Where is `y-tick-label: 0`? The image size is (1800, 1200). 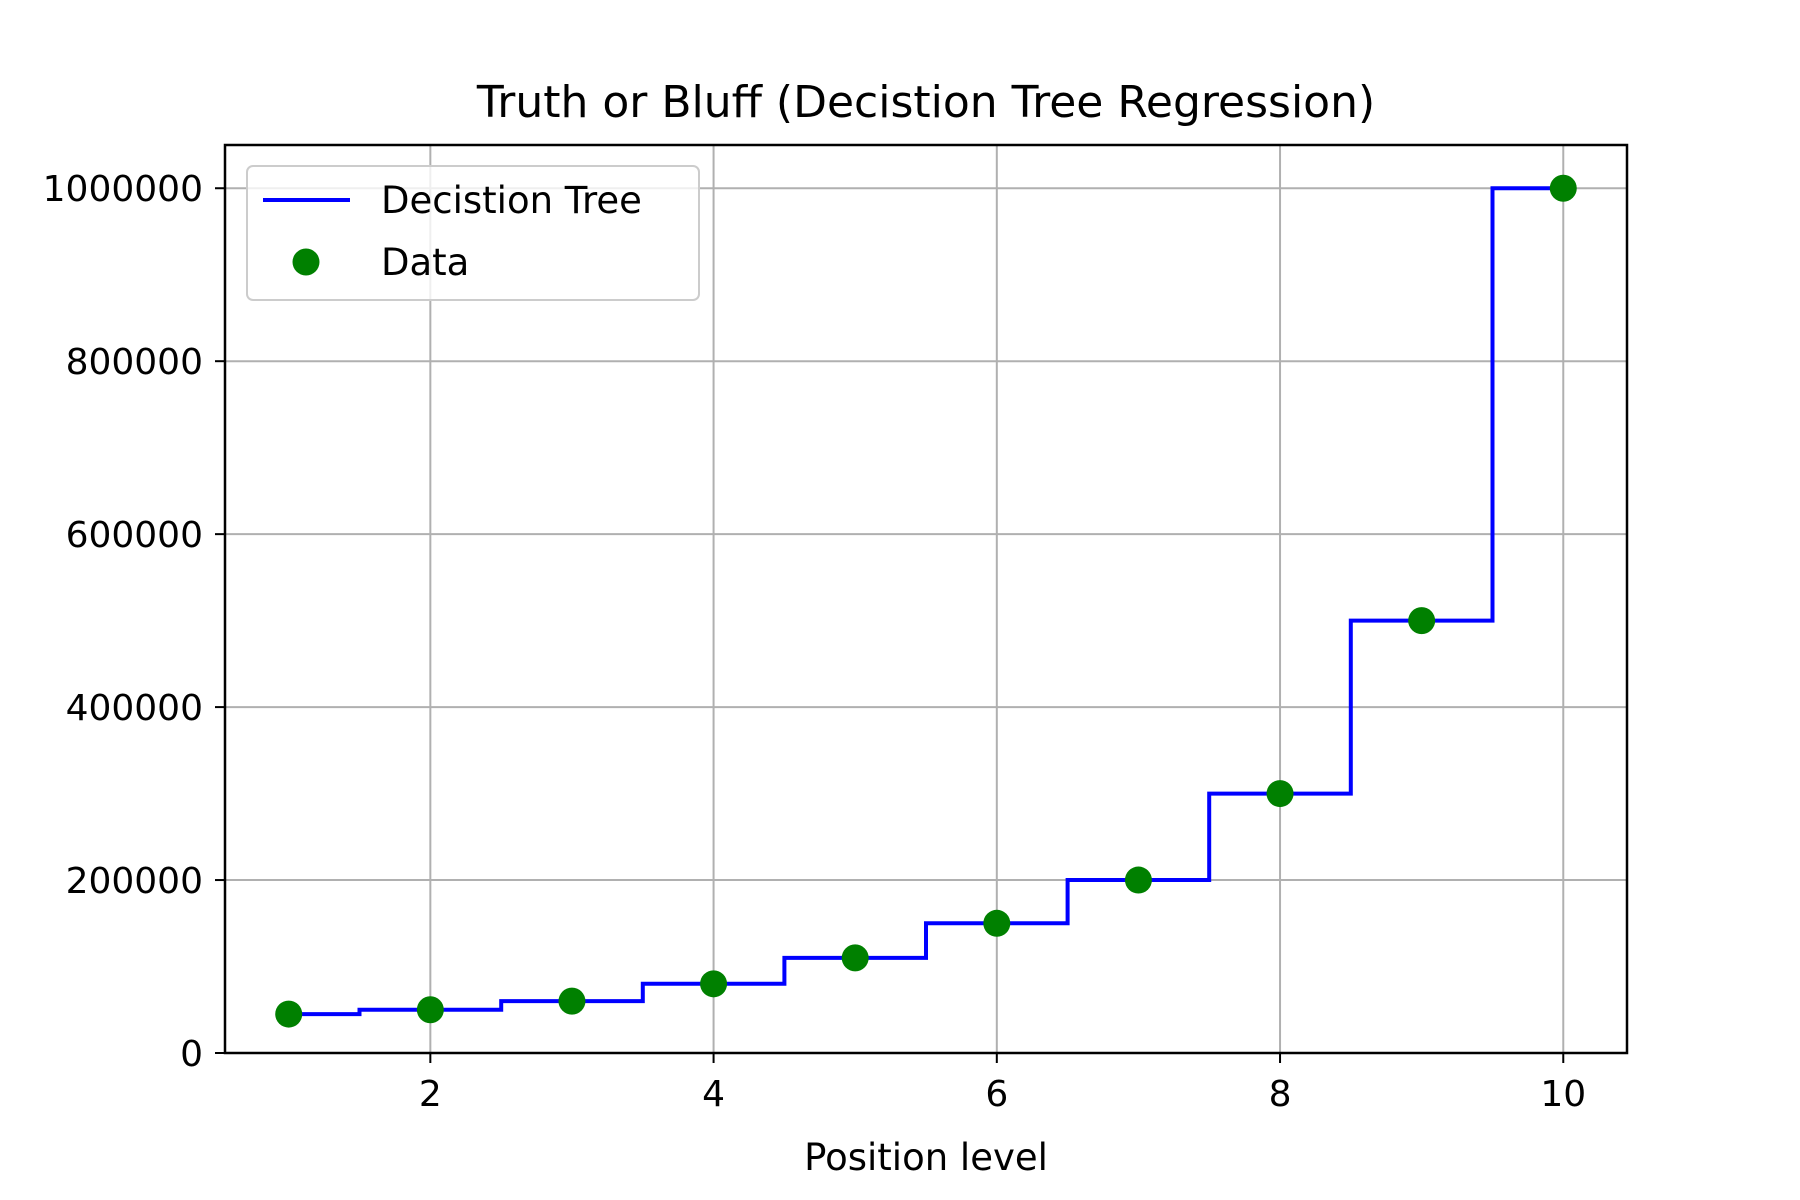
y-tick-label: 0 is located at coordinates (191, 1054).